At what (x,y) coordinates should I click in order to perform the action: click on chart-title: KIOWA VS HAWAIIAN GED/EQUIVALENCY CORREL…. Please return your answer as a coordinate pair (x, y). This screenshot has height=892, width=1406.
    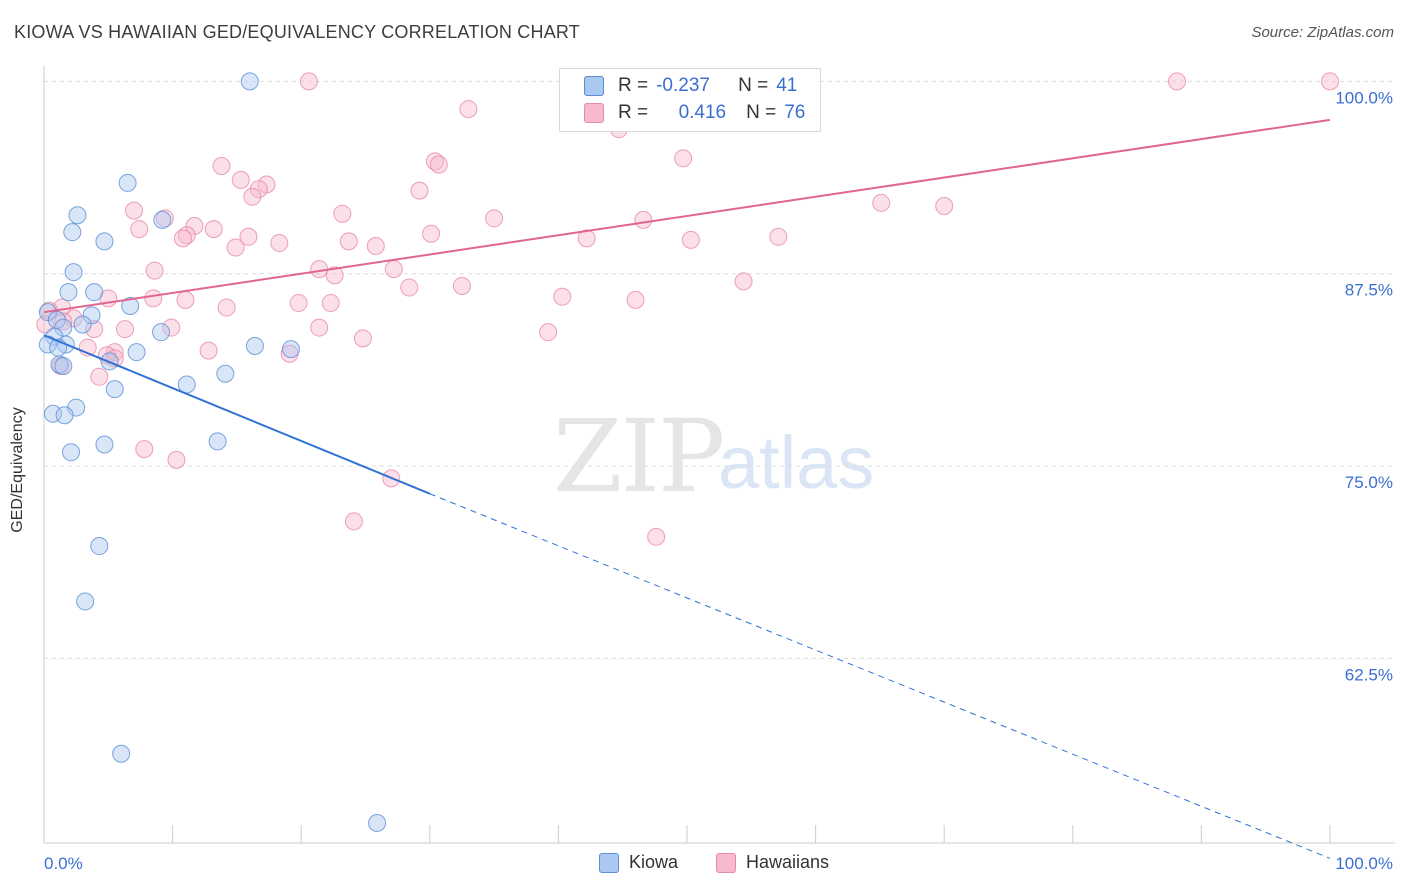
    Looking at the image, I should click on (297, 32).